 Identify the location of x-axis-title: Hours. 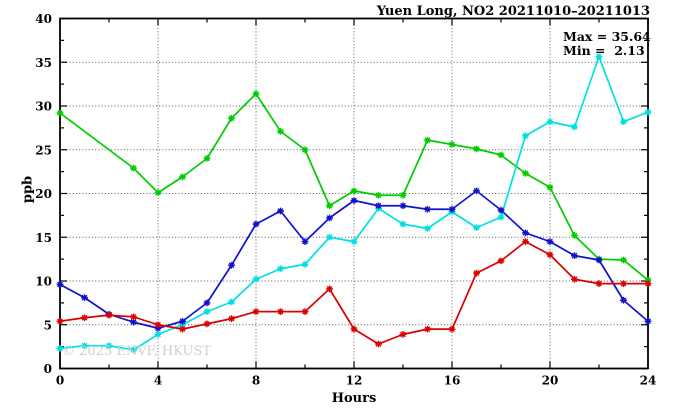
(354, 398).